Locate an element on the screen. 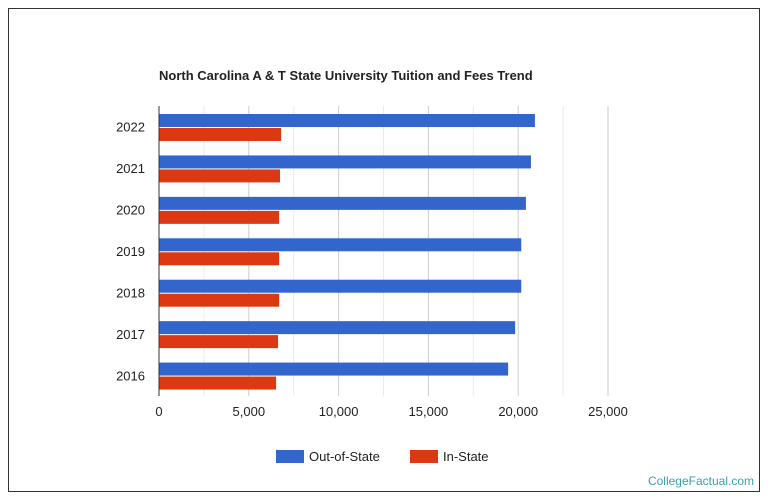 The height and width of the screenshot is (503, 770). bar-in-state-2020 is located at coordinates (219, 217).